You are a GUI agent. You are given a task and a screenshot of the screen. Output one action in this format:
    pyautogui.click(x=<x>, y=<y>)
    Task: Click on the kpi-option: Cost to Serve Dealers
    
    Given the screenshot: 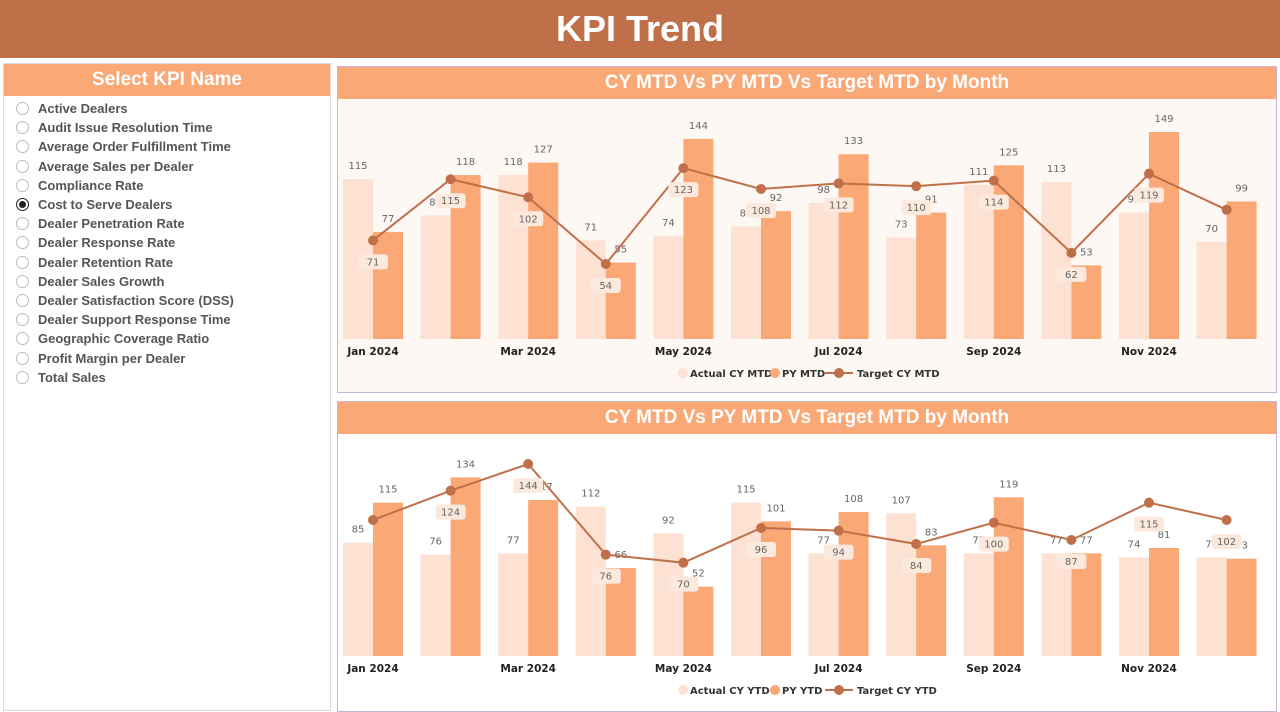 What is the action you would take?
    pyautogui.click(x=167, y=204)
    